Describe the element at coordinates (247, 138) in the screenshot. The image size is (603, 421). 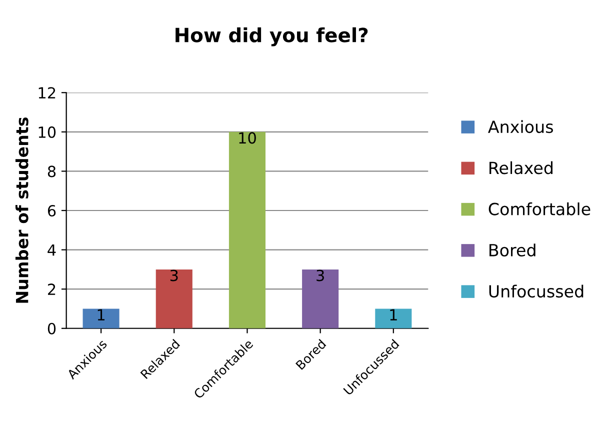
I see `data-label: 10` at that location.